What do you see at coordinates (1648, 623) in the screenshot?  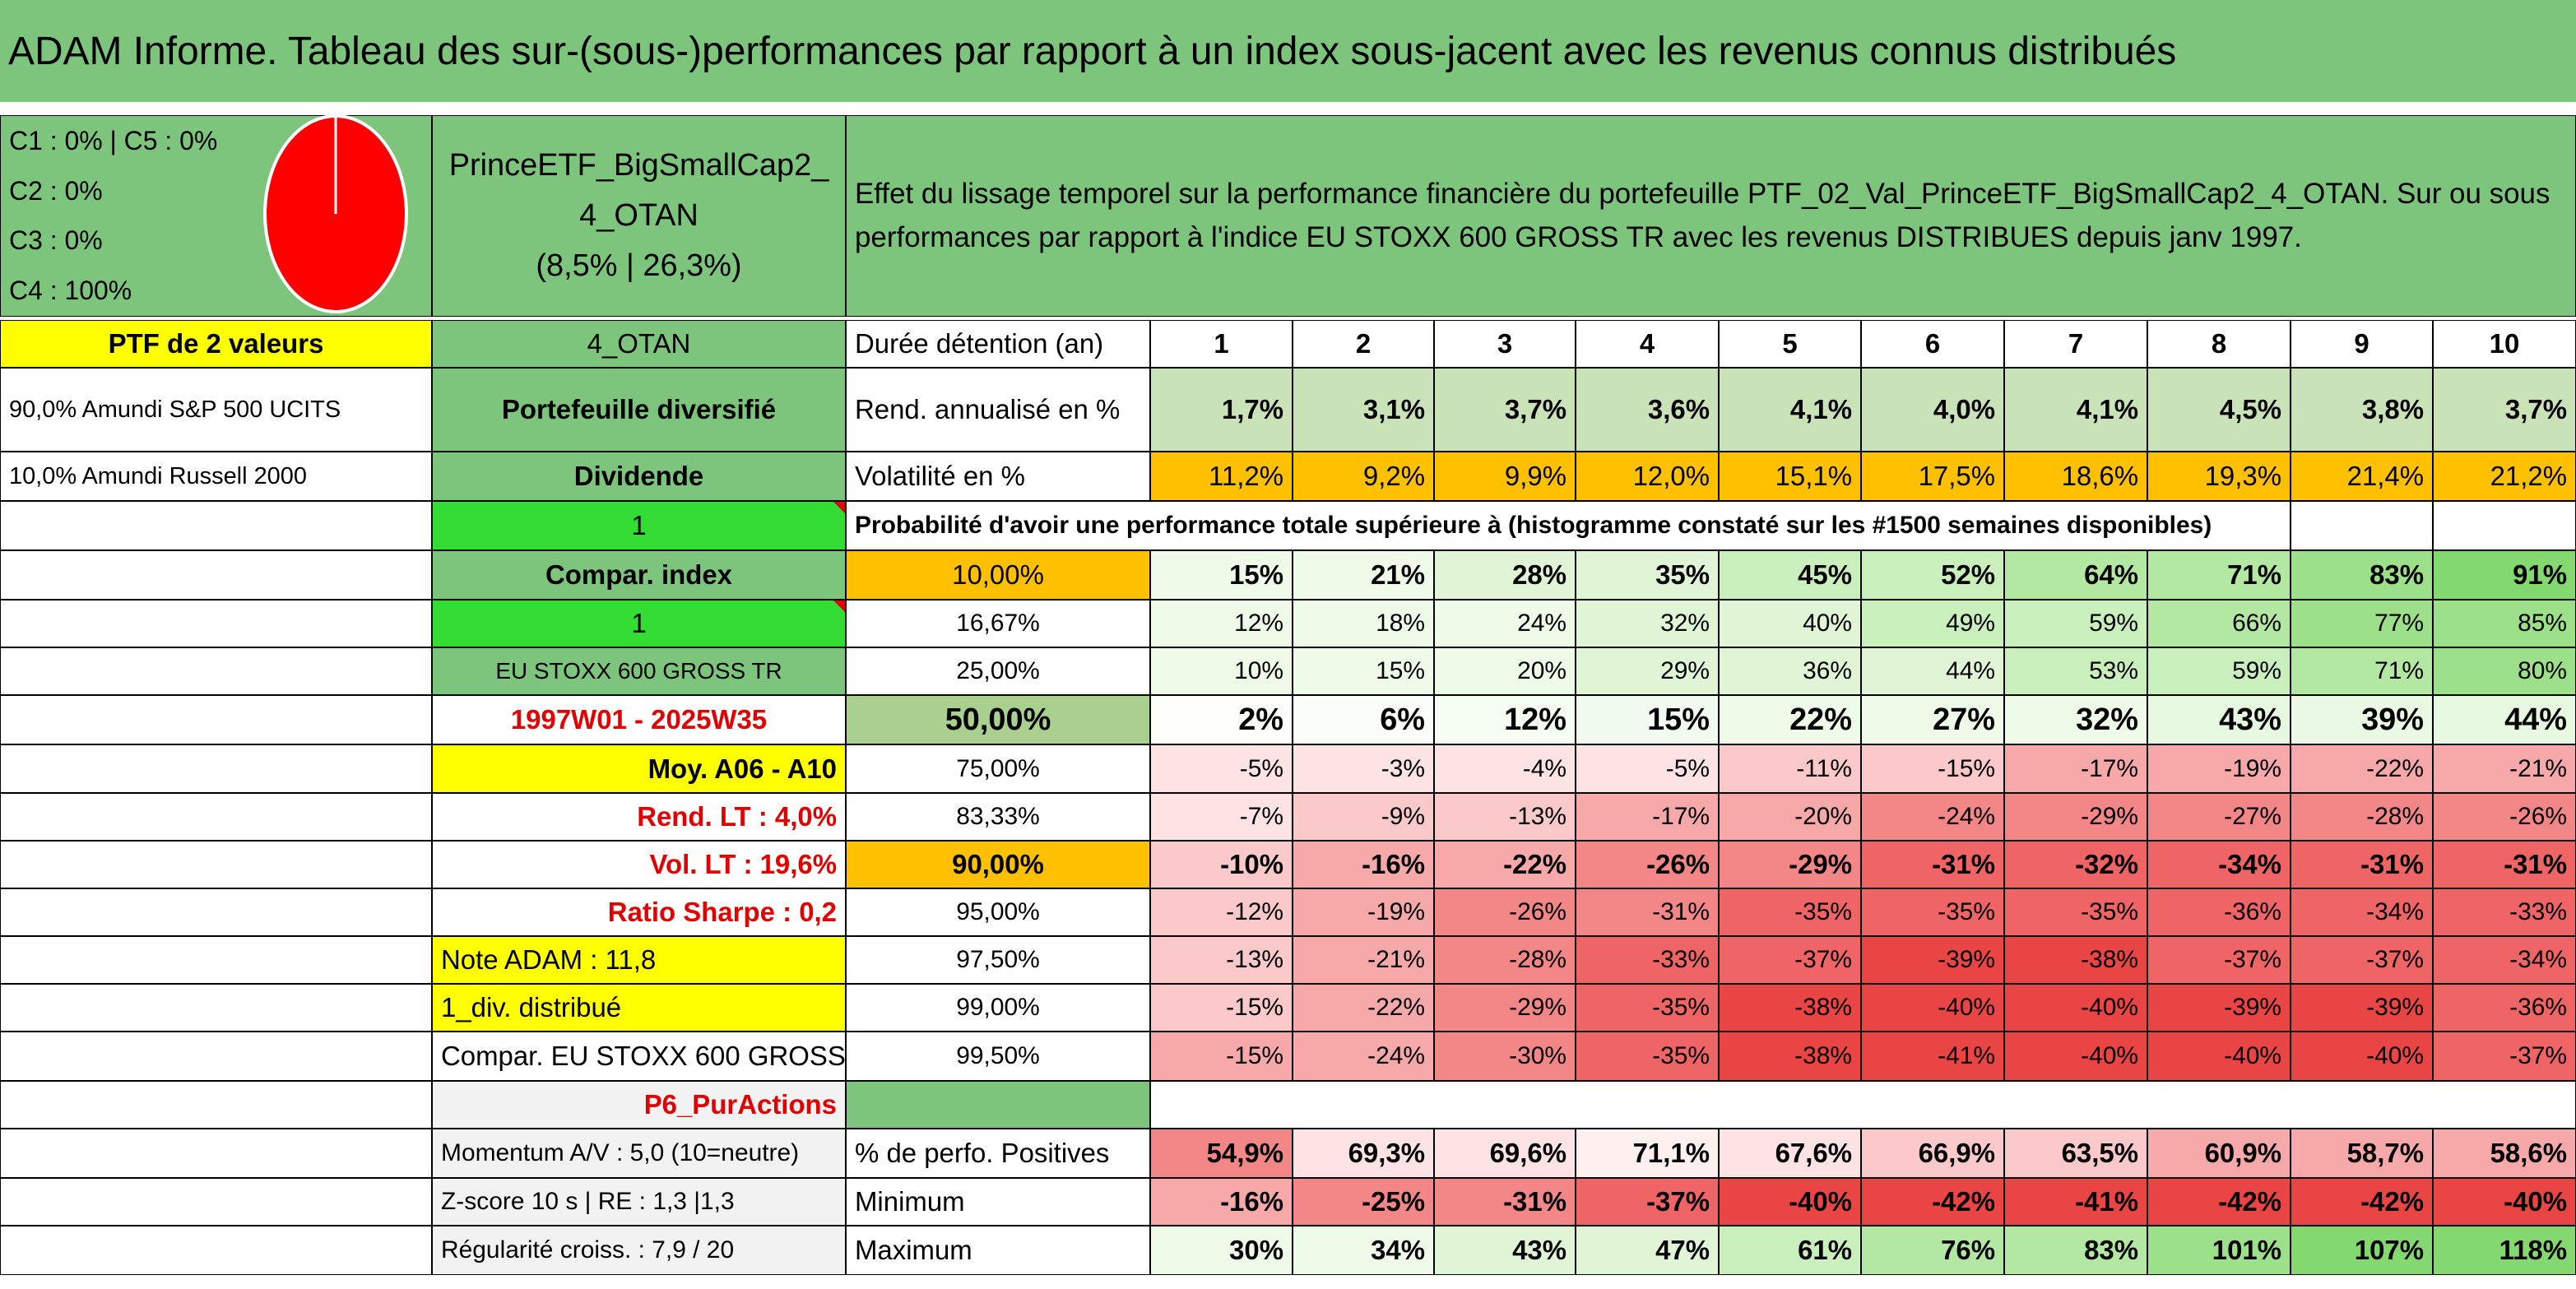 I see `value-cell: 32%` at bounding box center [1648, 623].